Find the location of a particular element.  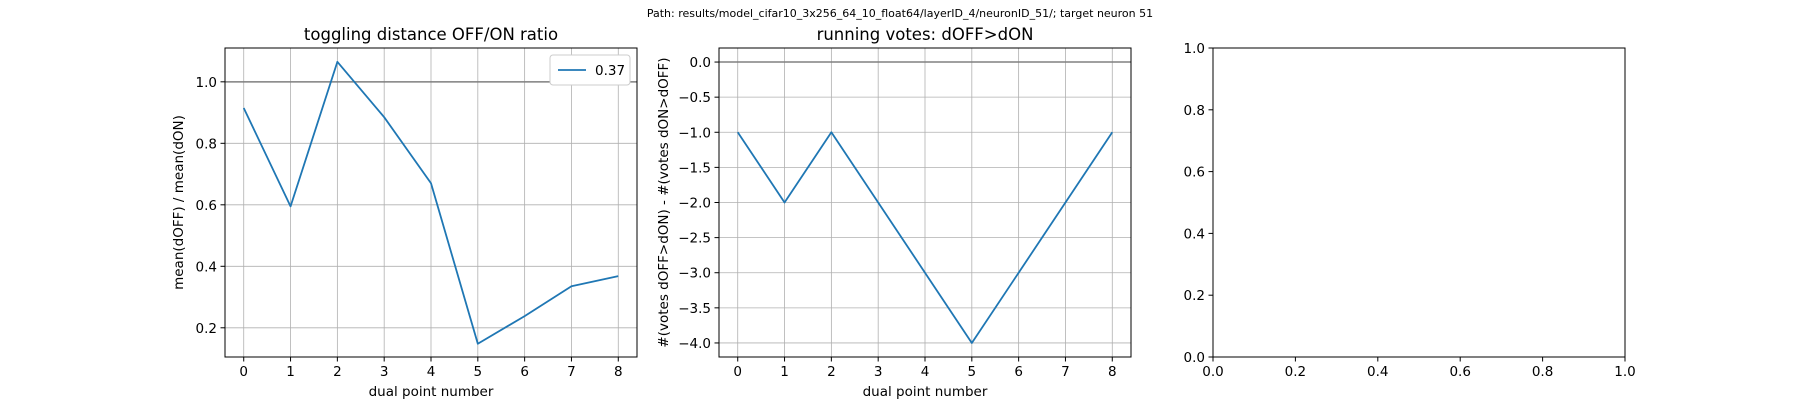

x-tick-label: 1.0 is located at coordinates (1624, 372).